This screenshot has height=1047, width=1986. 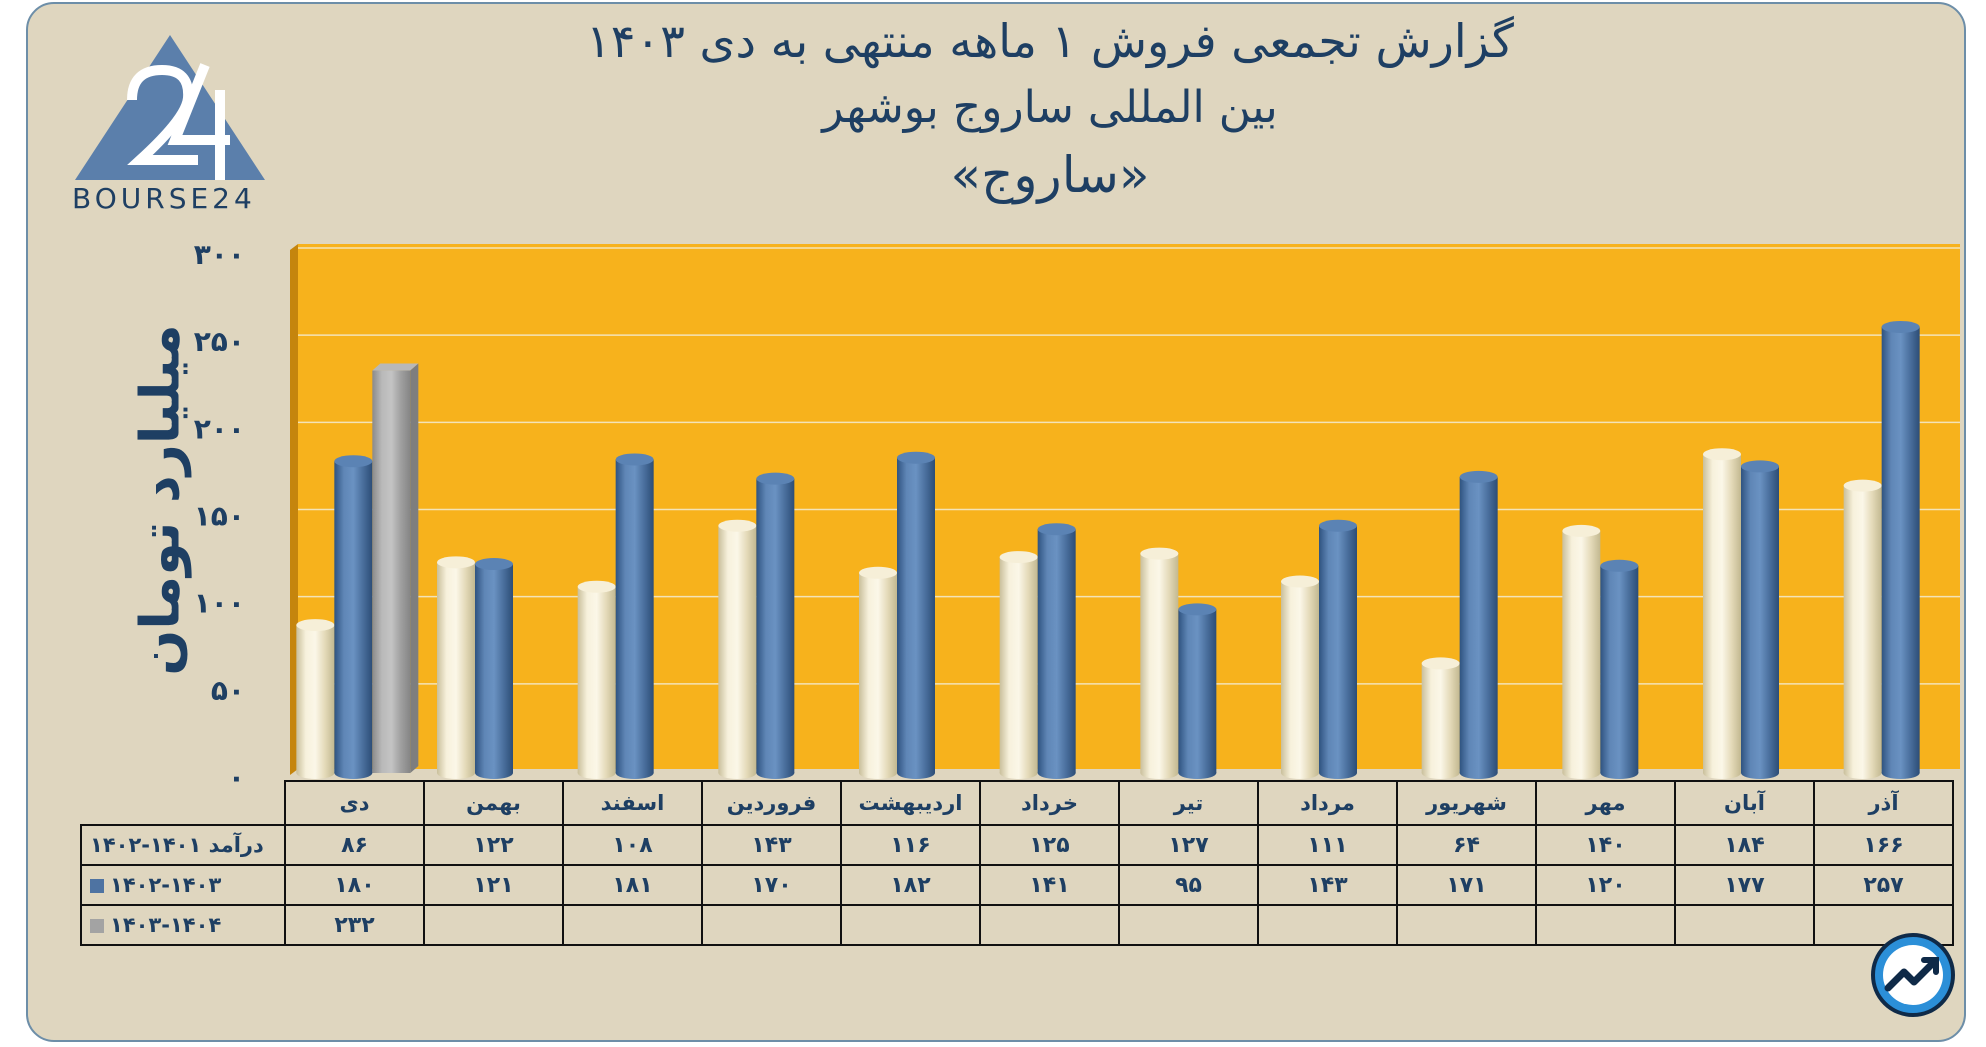 What do you see at coordinates (177, 845) in the screenshot?
I see `series-1-name: درآمد ۱۴۰۱-۱۴۰۲` at bounding box center [177, 845].